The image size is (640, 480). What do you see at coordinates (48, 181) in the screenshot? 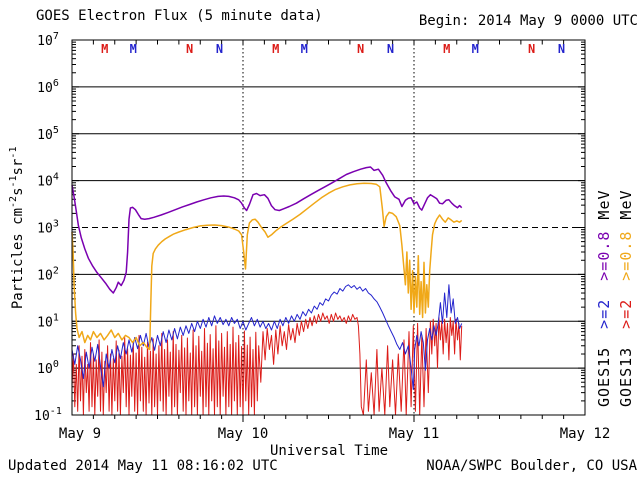
I see `y-tick-label: 10⁴` at bounding box center [48, 181].